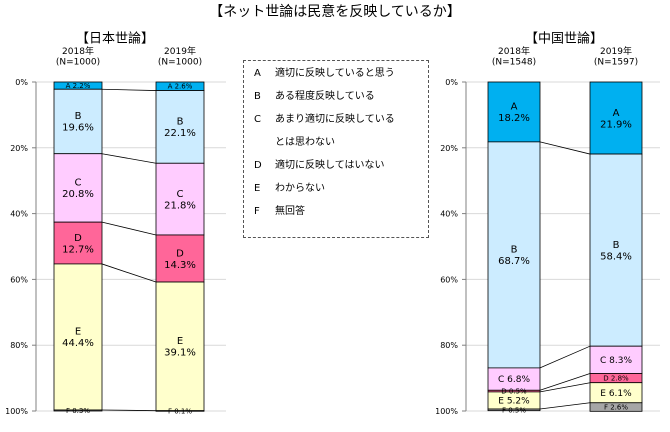  What do you see at coordinates (325, 96) in the screenshot?
I see `legend-text: ある程度反映している` at bounding box center [325, 96].